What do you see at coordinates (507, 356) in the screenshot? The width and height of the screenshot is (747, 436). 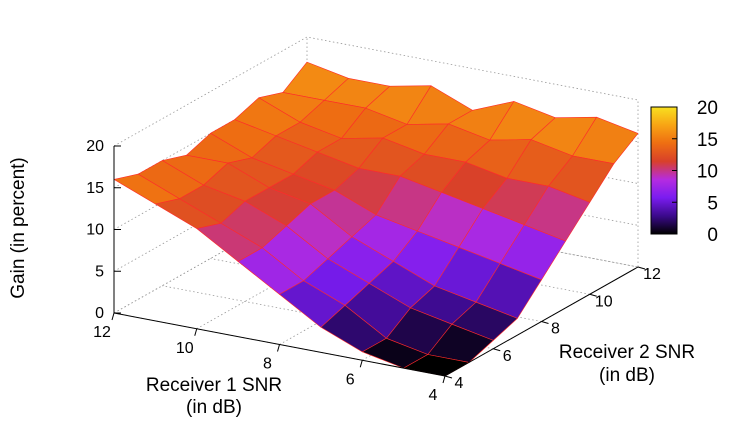 I see `y-tick-label: 6` at bounding box center [507, 356].